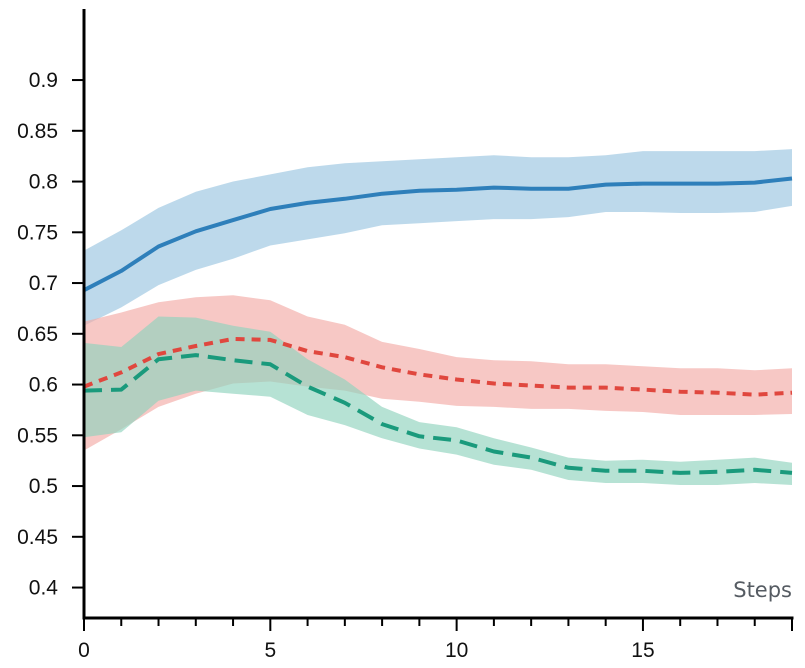 Image resolution: width=805 pixels, height=668 pixels. I want to click on x-tick-label: 0, so click(84, 650).